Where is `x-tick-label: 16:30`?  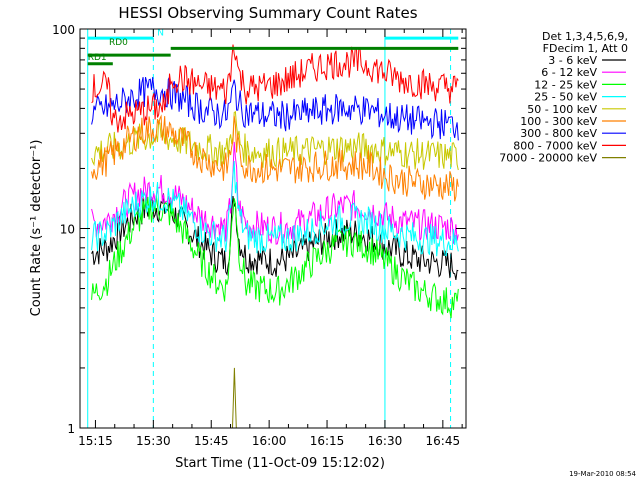
x-tick-label: 16:30 is located at coordinates (385, 441).